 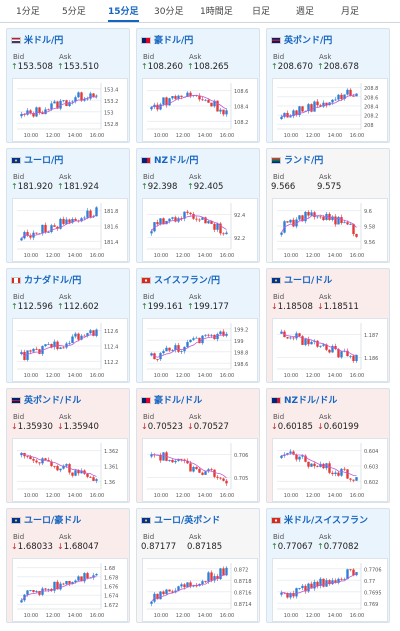 What do you see at coordinates (28, 12) in the screenshot?
I see `tab-1min: 1分足` at bounding box center [28, 12].